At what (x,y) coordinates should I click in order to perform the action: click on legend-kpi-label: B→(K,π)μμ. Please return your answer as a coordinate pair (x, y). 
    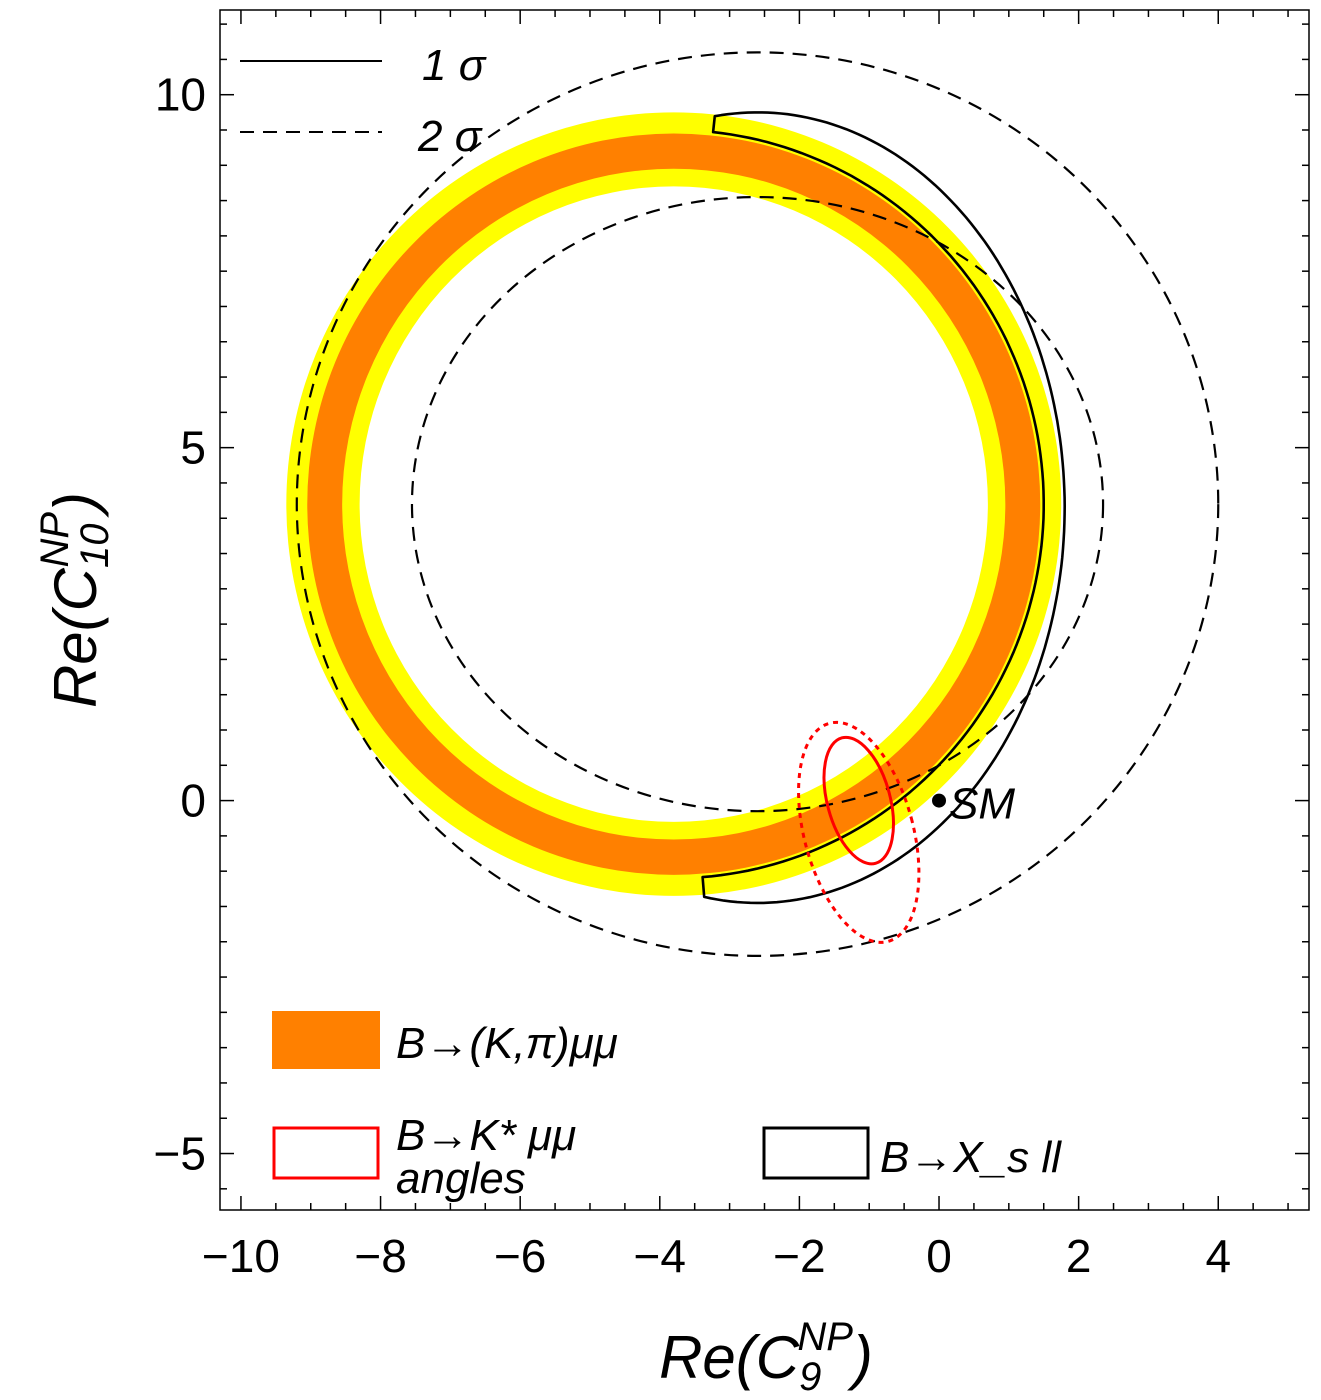
    Looking at the image, I should click on (507, 1043).